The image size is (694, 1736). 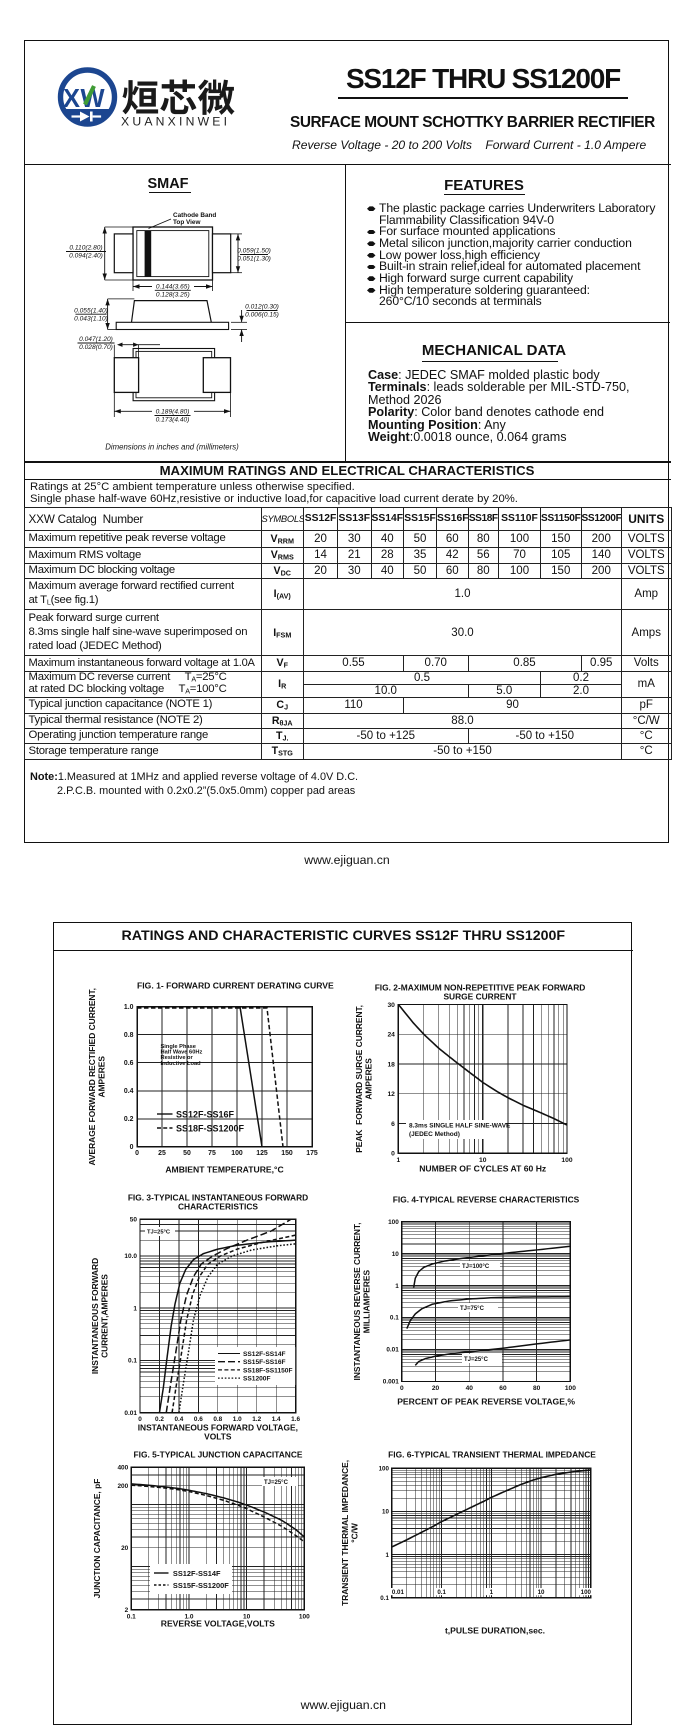 I want to click on svg-text: INSTANTANEOUS FORWARD VOLTAGE,, so click(x=218, y=1428).